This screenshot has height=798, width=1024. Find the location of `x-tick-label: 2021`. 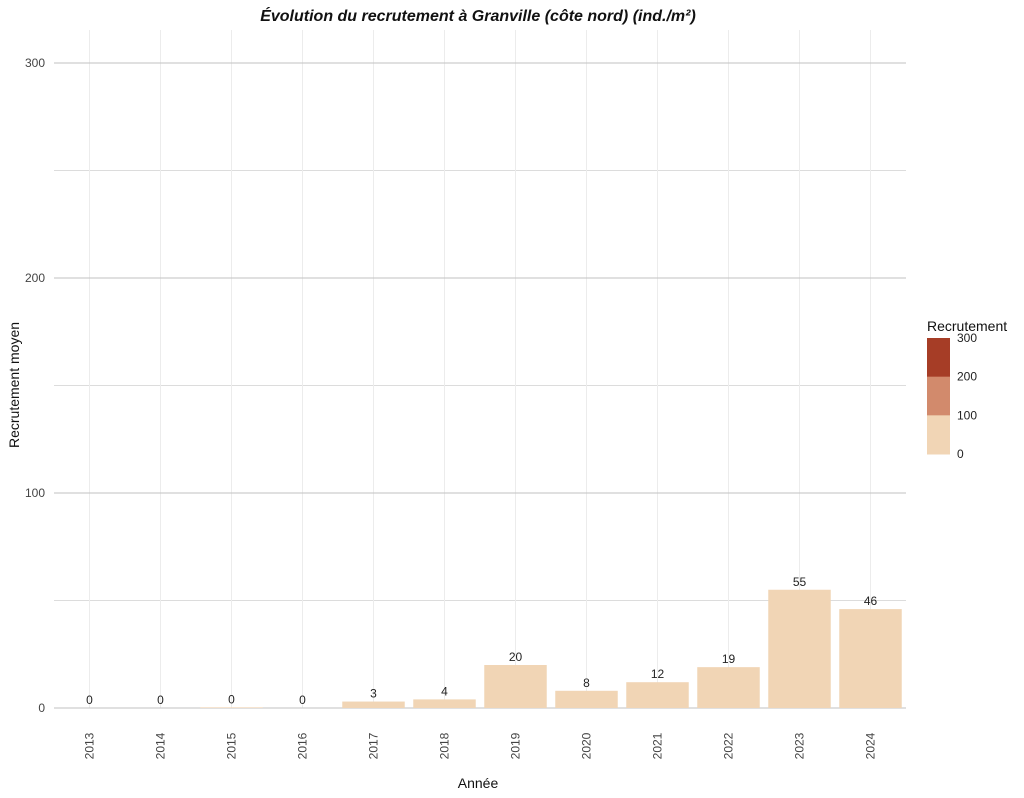

x-tick-label: 2021 is located at coordinates (658, 745).